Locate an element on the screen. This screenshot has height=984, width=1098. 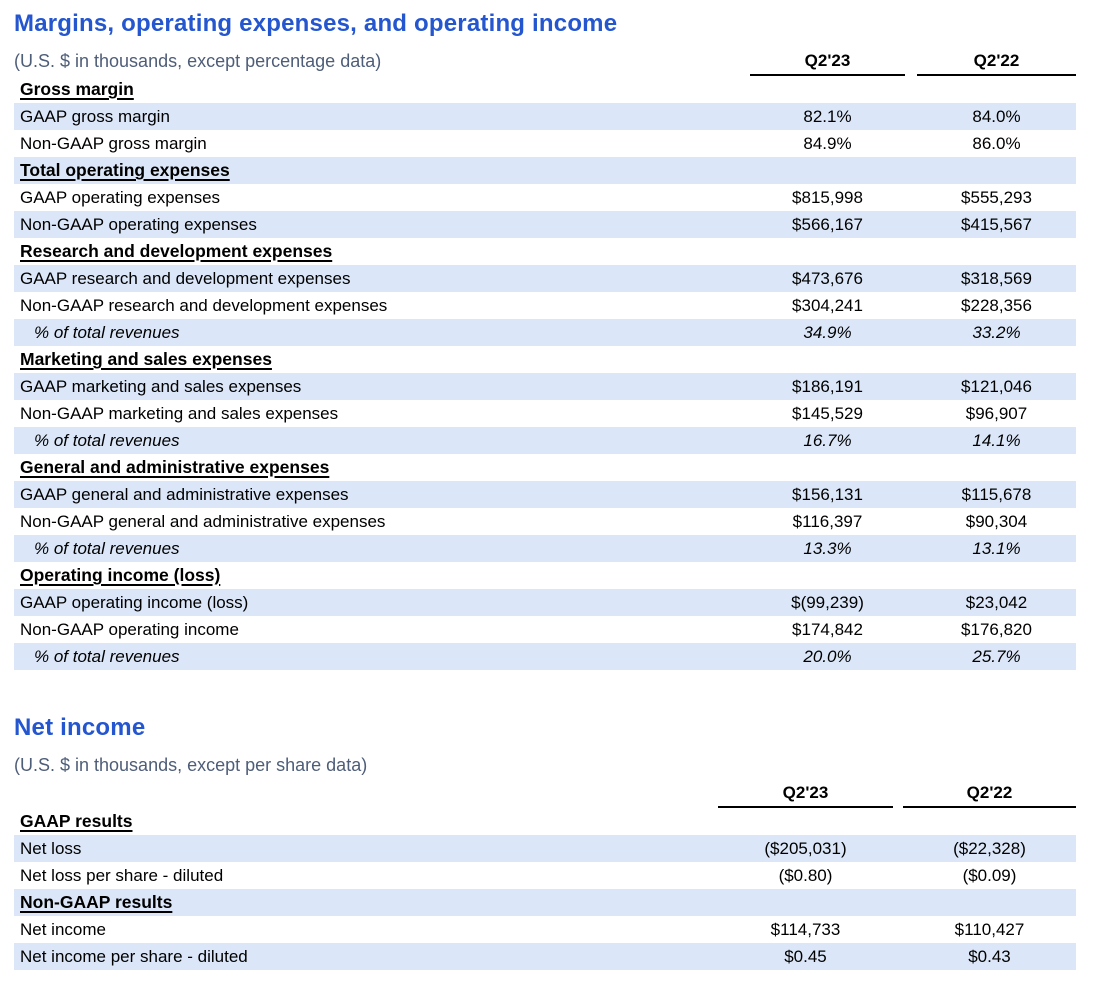
row-label: General and administrative expenses is located at coordinates (175, 467).